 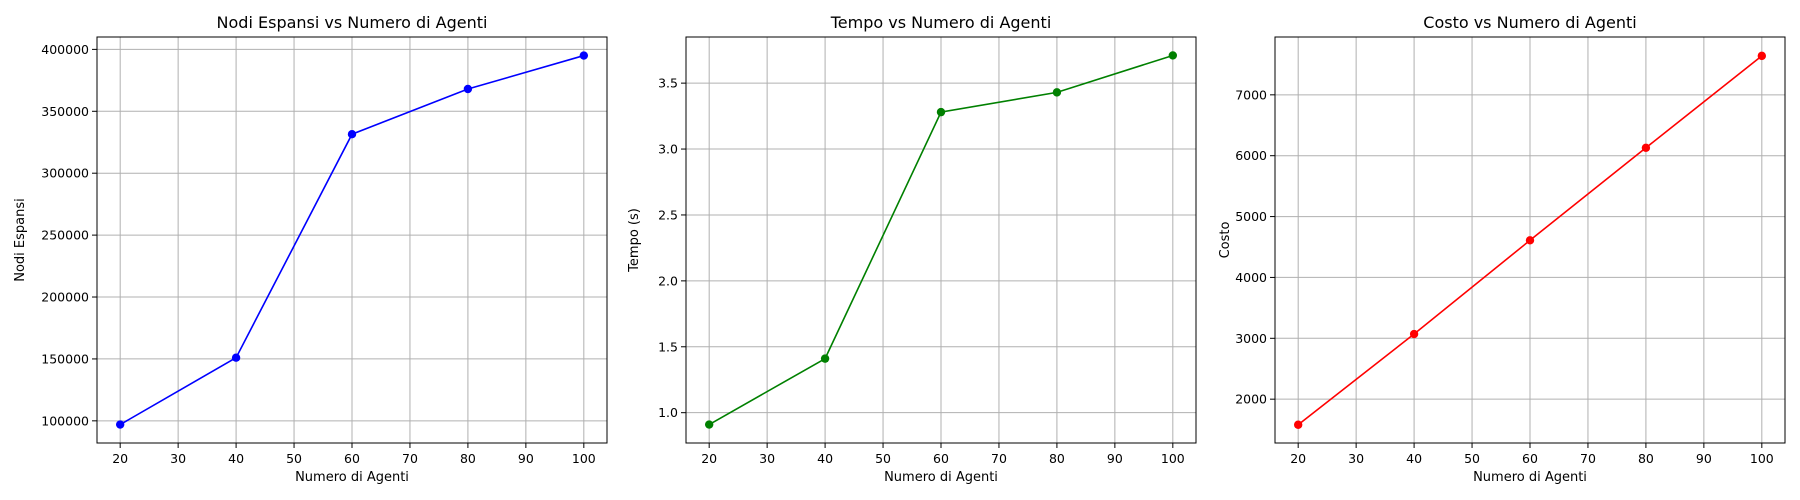 What do you see at coordinates (1251, 216) in the screenshot?
I see `y-tick-label: 5000` at bounding box center [1251, 216].